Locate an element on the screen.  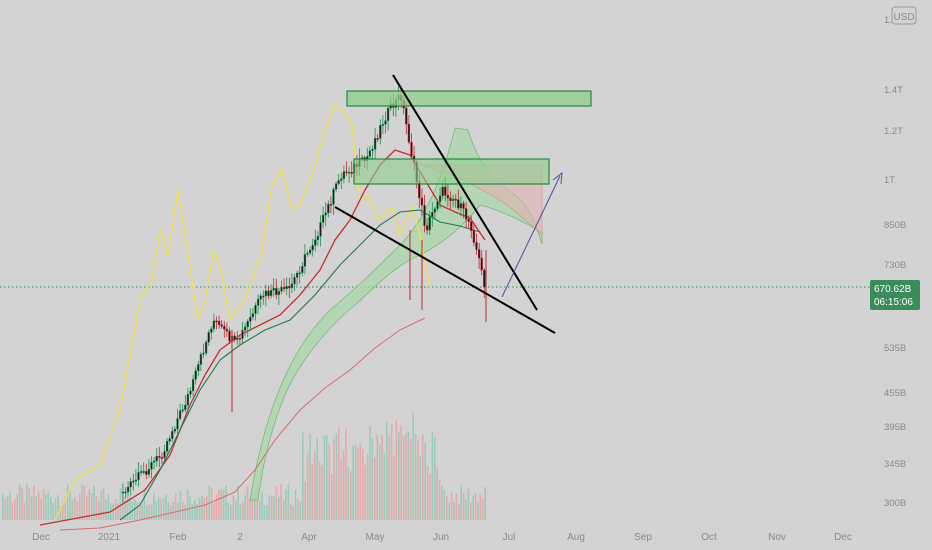
time-axis: Dec 2021 Feb 2 Apr May Jun Jul Aug Sep Oct Nov Dec is located at coordinates (442, 537).